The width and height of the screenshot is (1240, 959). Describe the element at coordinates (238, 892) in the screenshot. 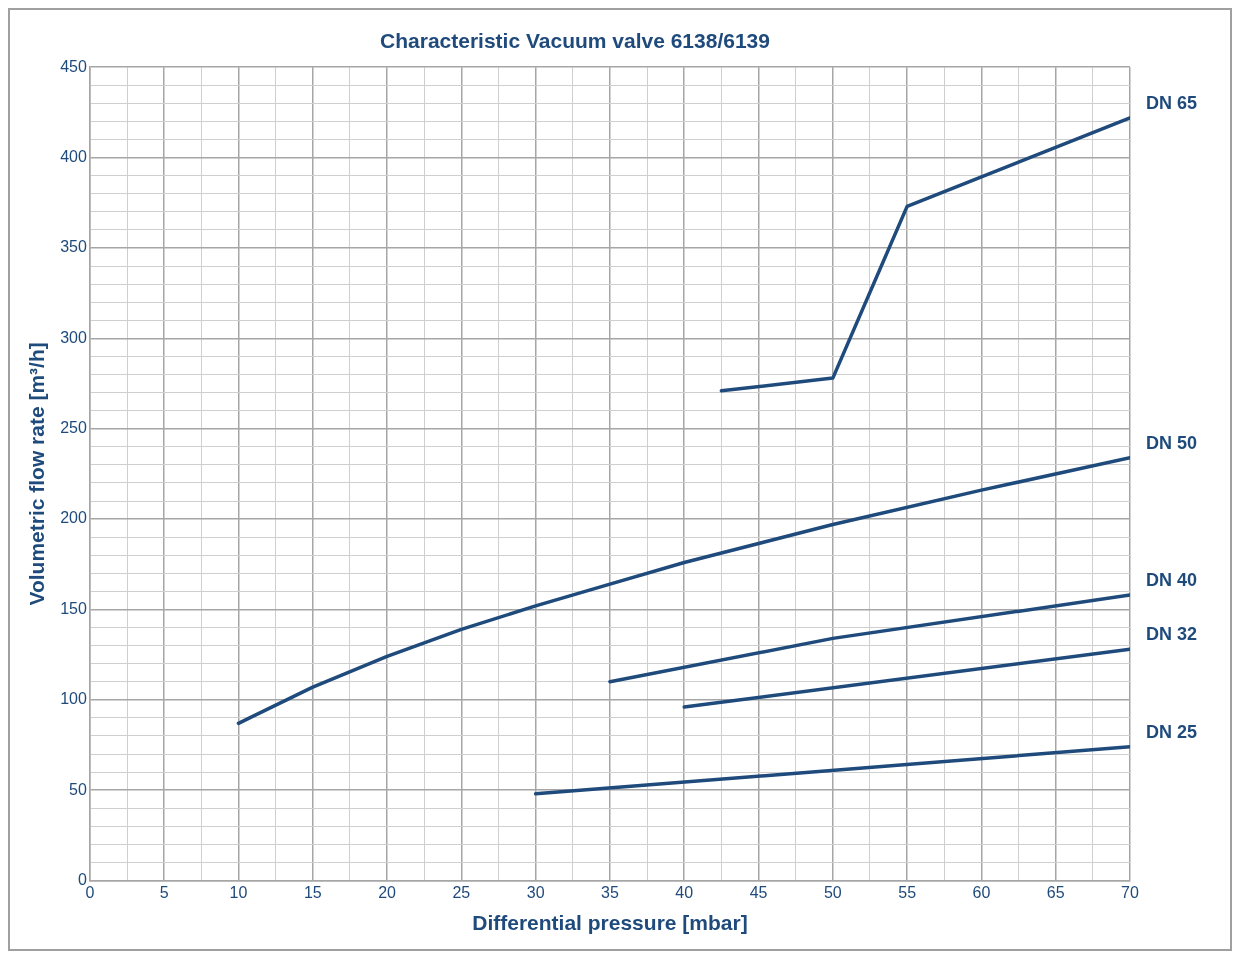

I see `x-tick-label: 10` at that location.